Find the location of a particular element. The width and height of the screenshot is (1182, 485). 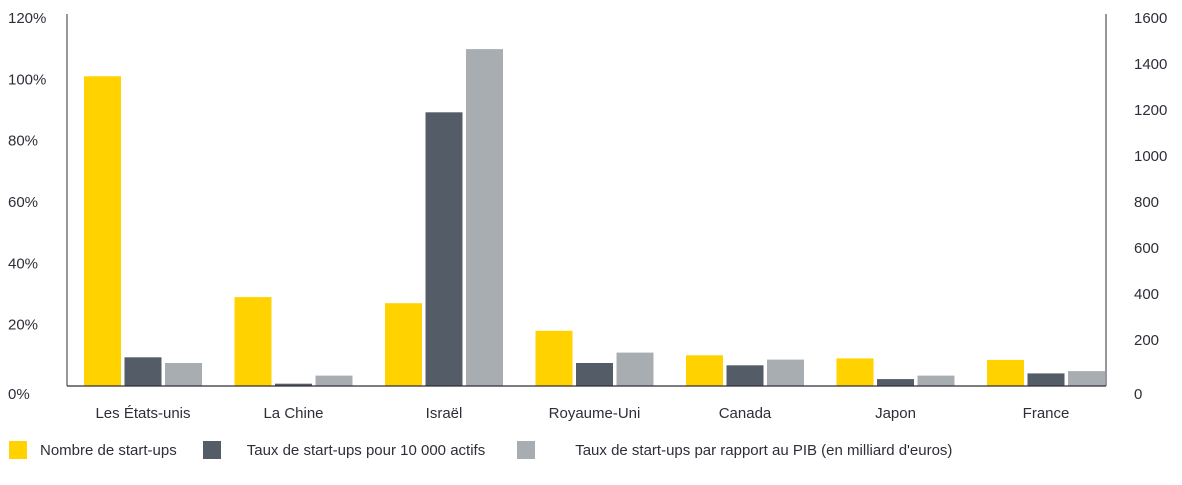

x-tick-label: France is located at coordinates (1046, 413).